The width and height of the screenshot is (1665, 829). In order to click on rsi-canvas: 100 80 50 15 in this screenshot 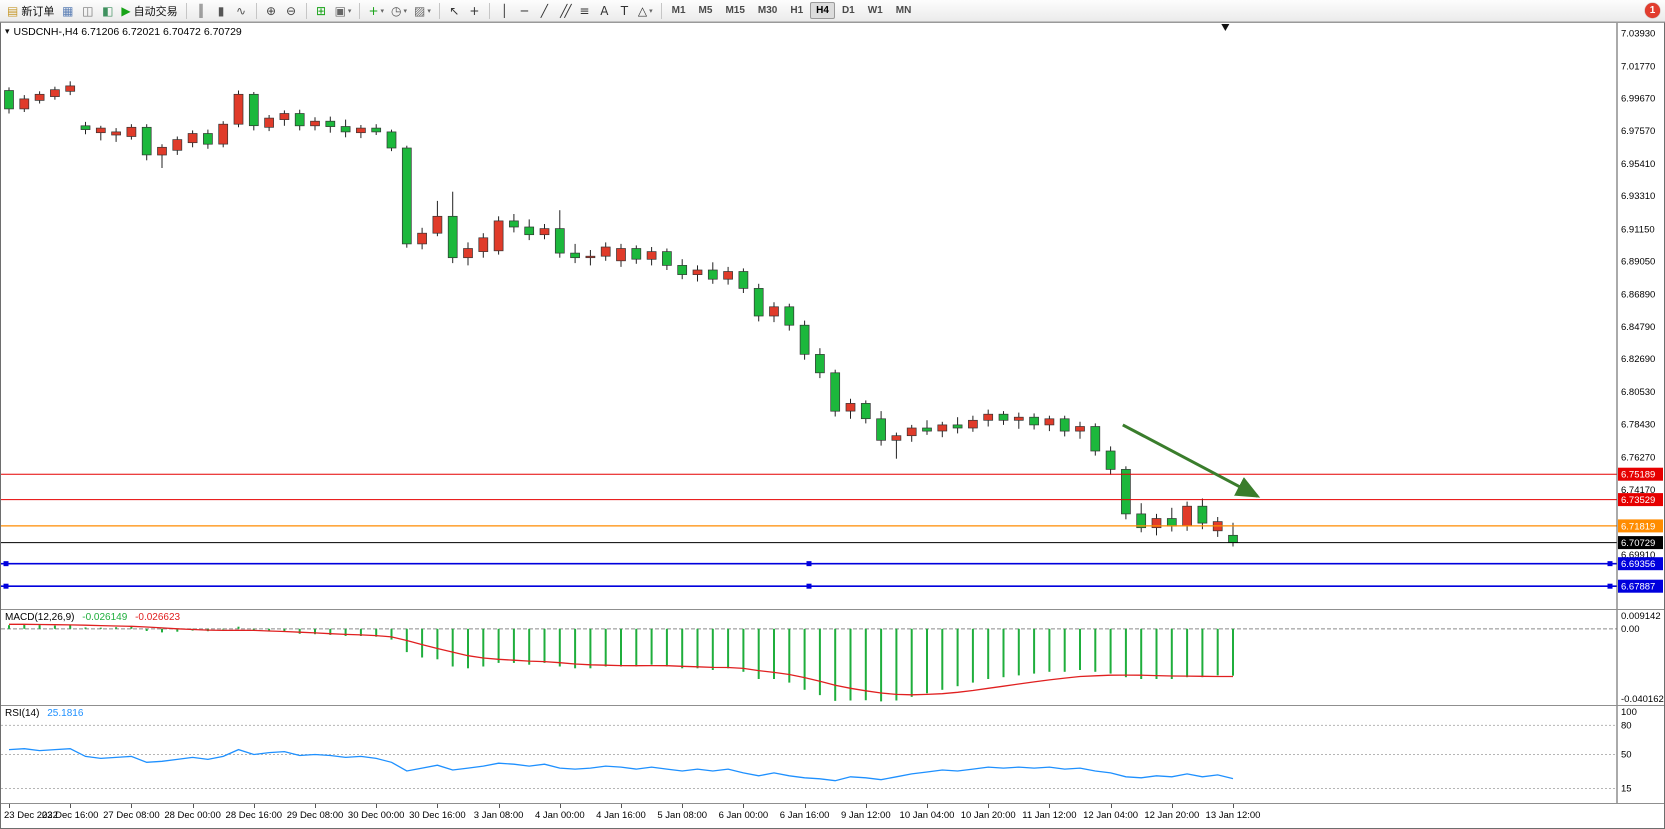, I will do `click(832, 754)`.